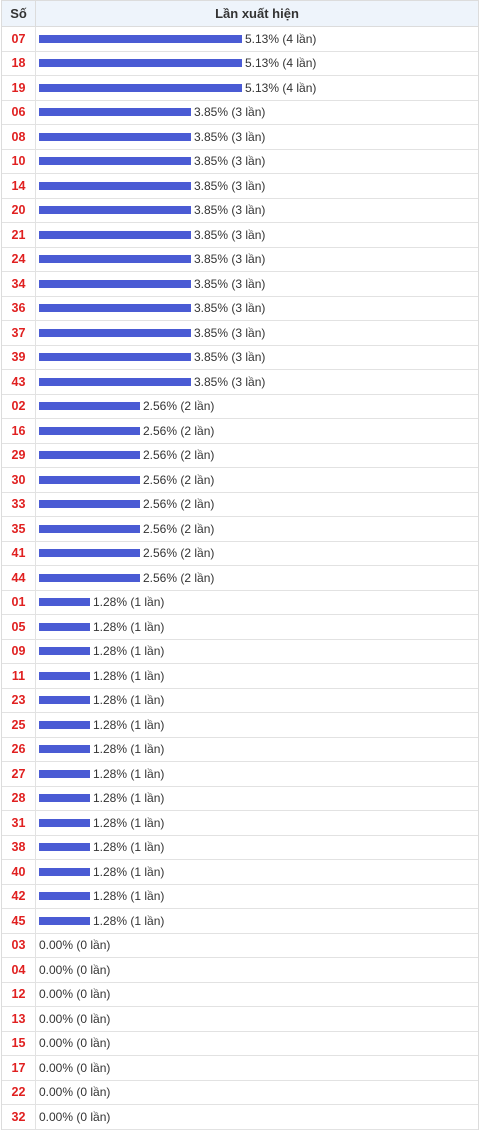  I want to click on table-row: 07 5.13% (4 lần), so click(240, 39).